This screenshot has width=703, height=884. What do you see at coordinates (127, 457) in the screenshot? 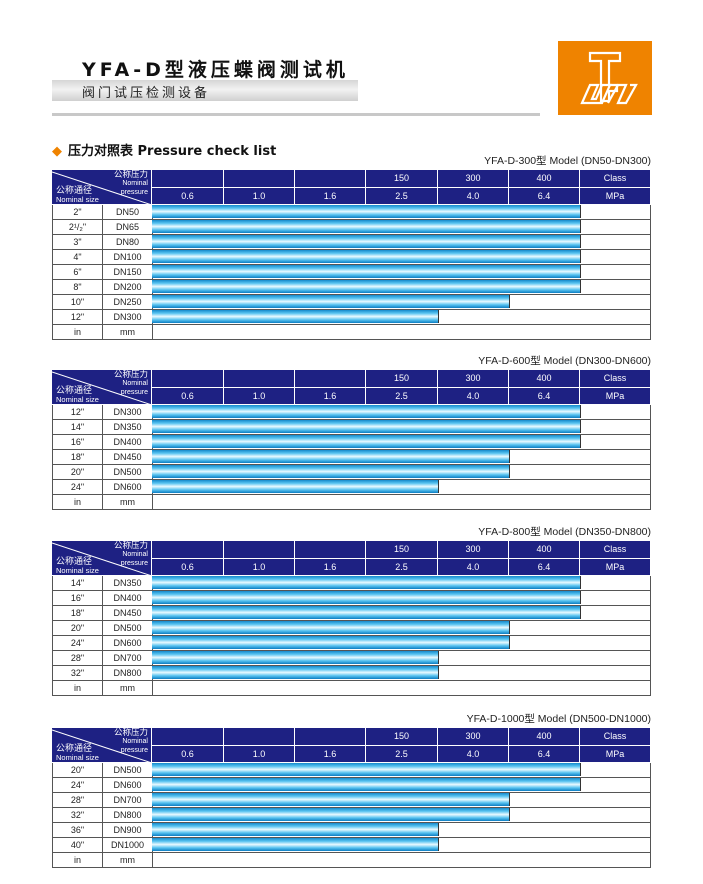
I see `size-mm-cell: DN450` at bounding box center [127, 457].